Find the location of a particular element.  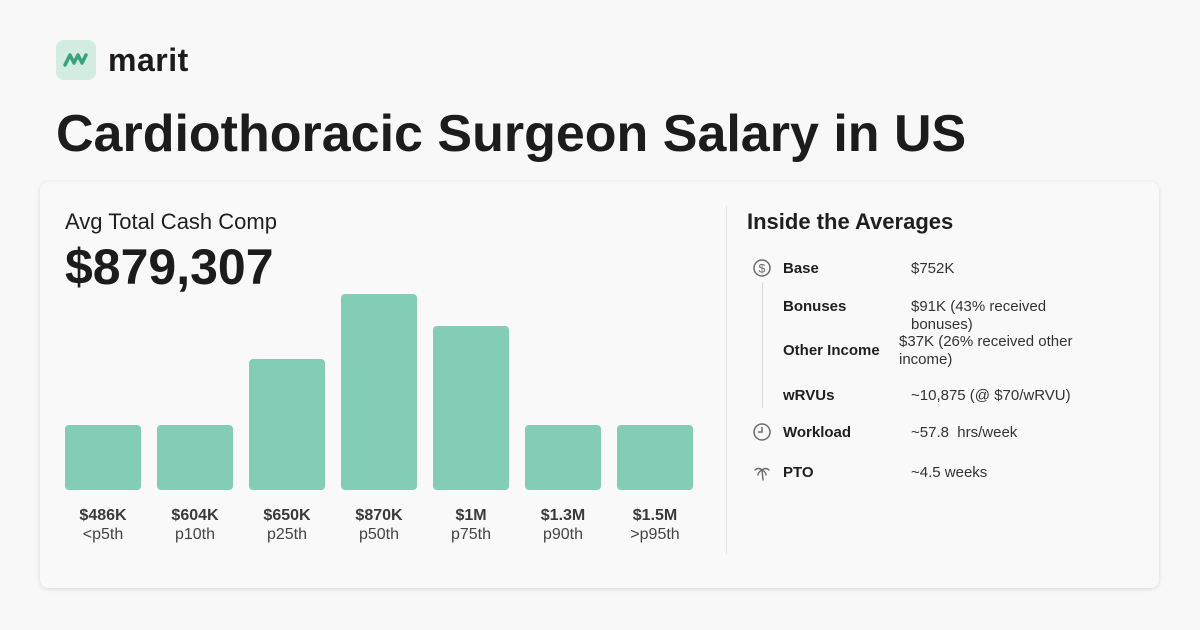

bar-amount-label: $650K is located at coordinates (287, 515).